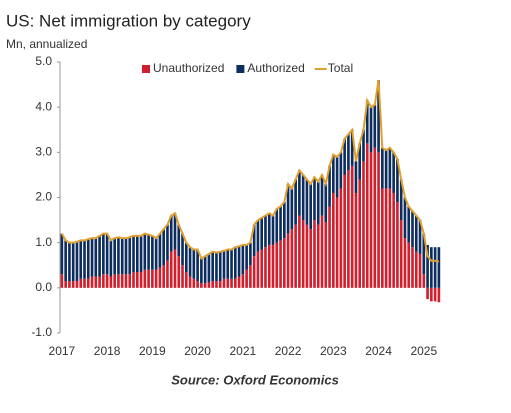  What do you see at coordinates (255, 379) in the screenshot?
I see `source-note: Source: Oxford Economics` at bounding box center [255, 379].